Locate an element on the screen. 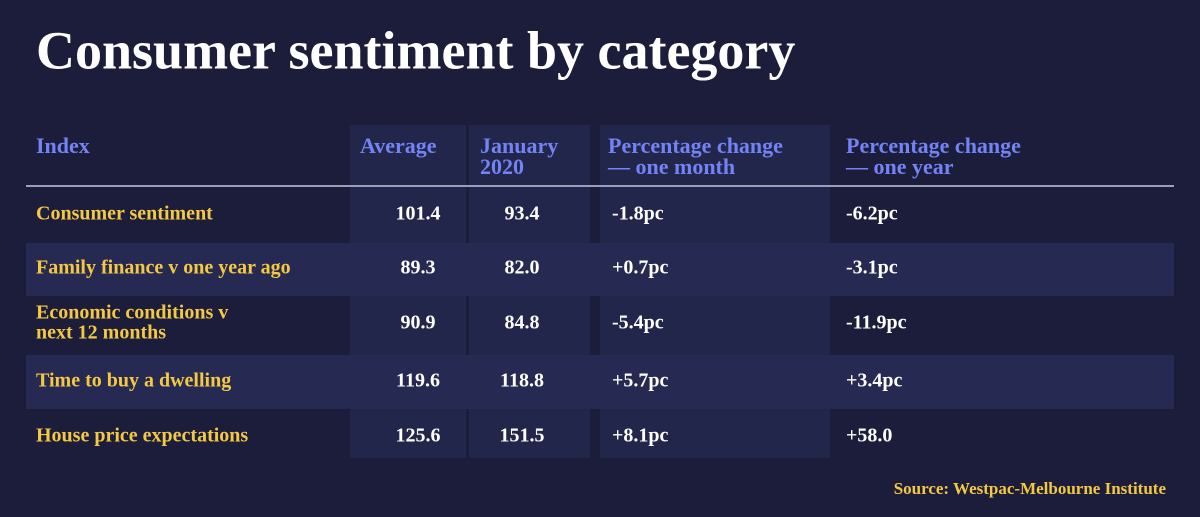 The height and width of the screenshot is (517, 1200). cell-value: +58.0 is located at coordinates (869, 436).